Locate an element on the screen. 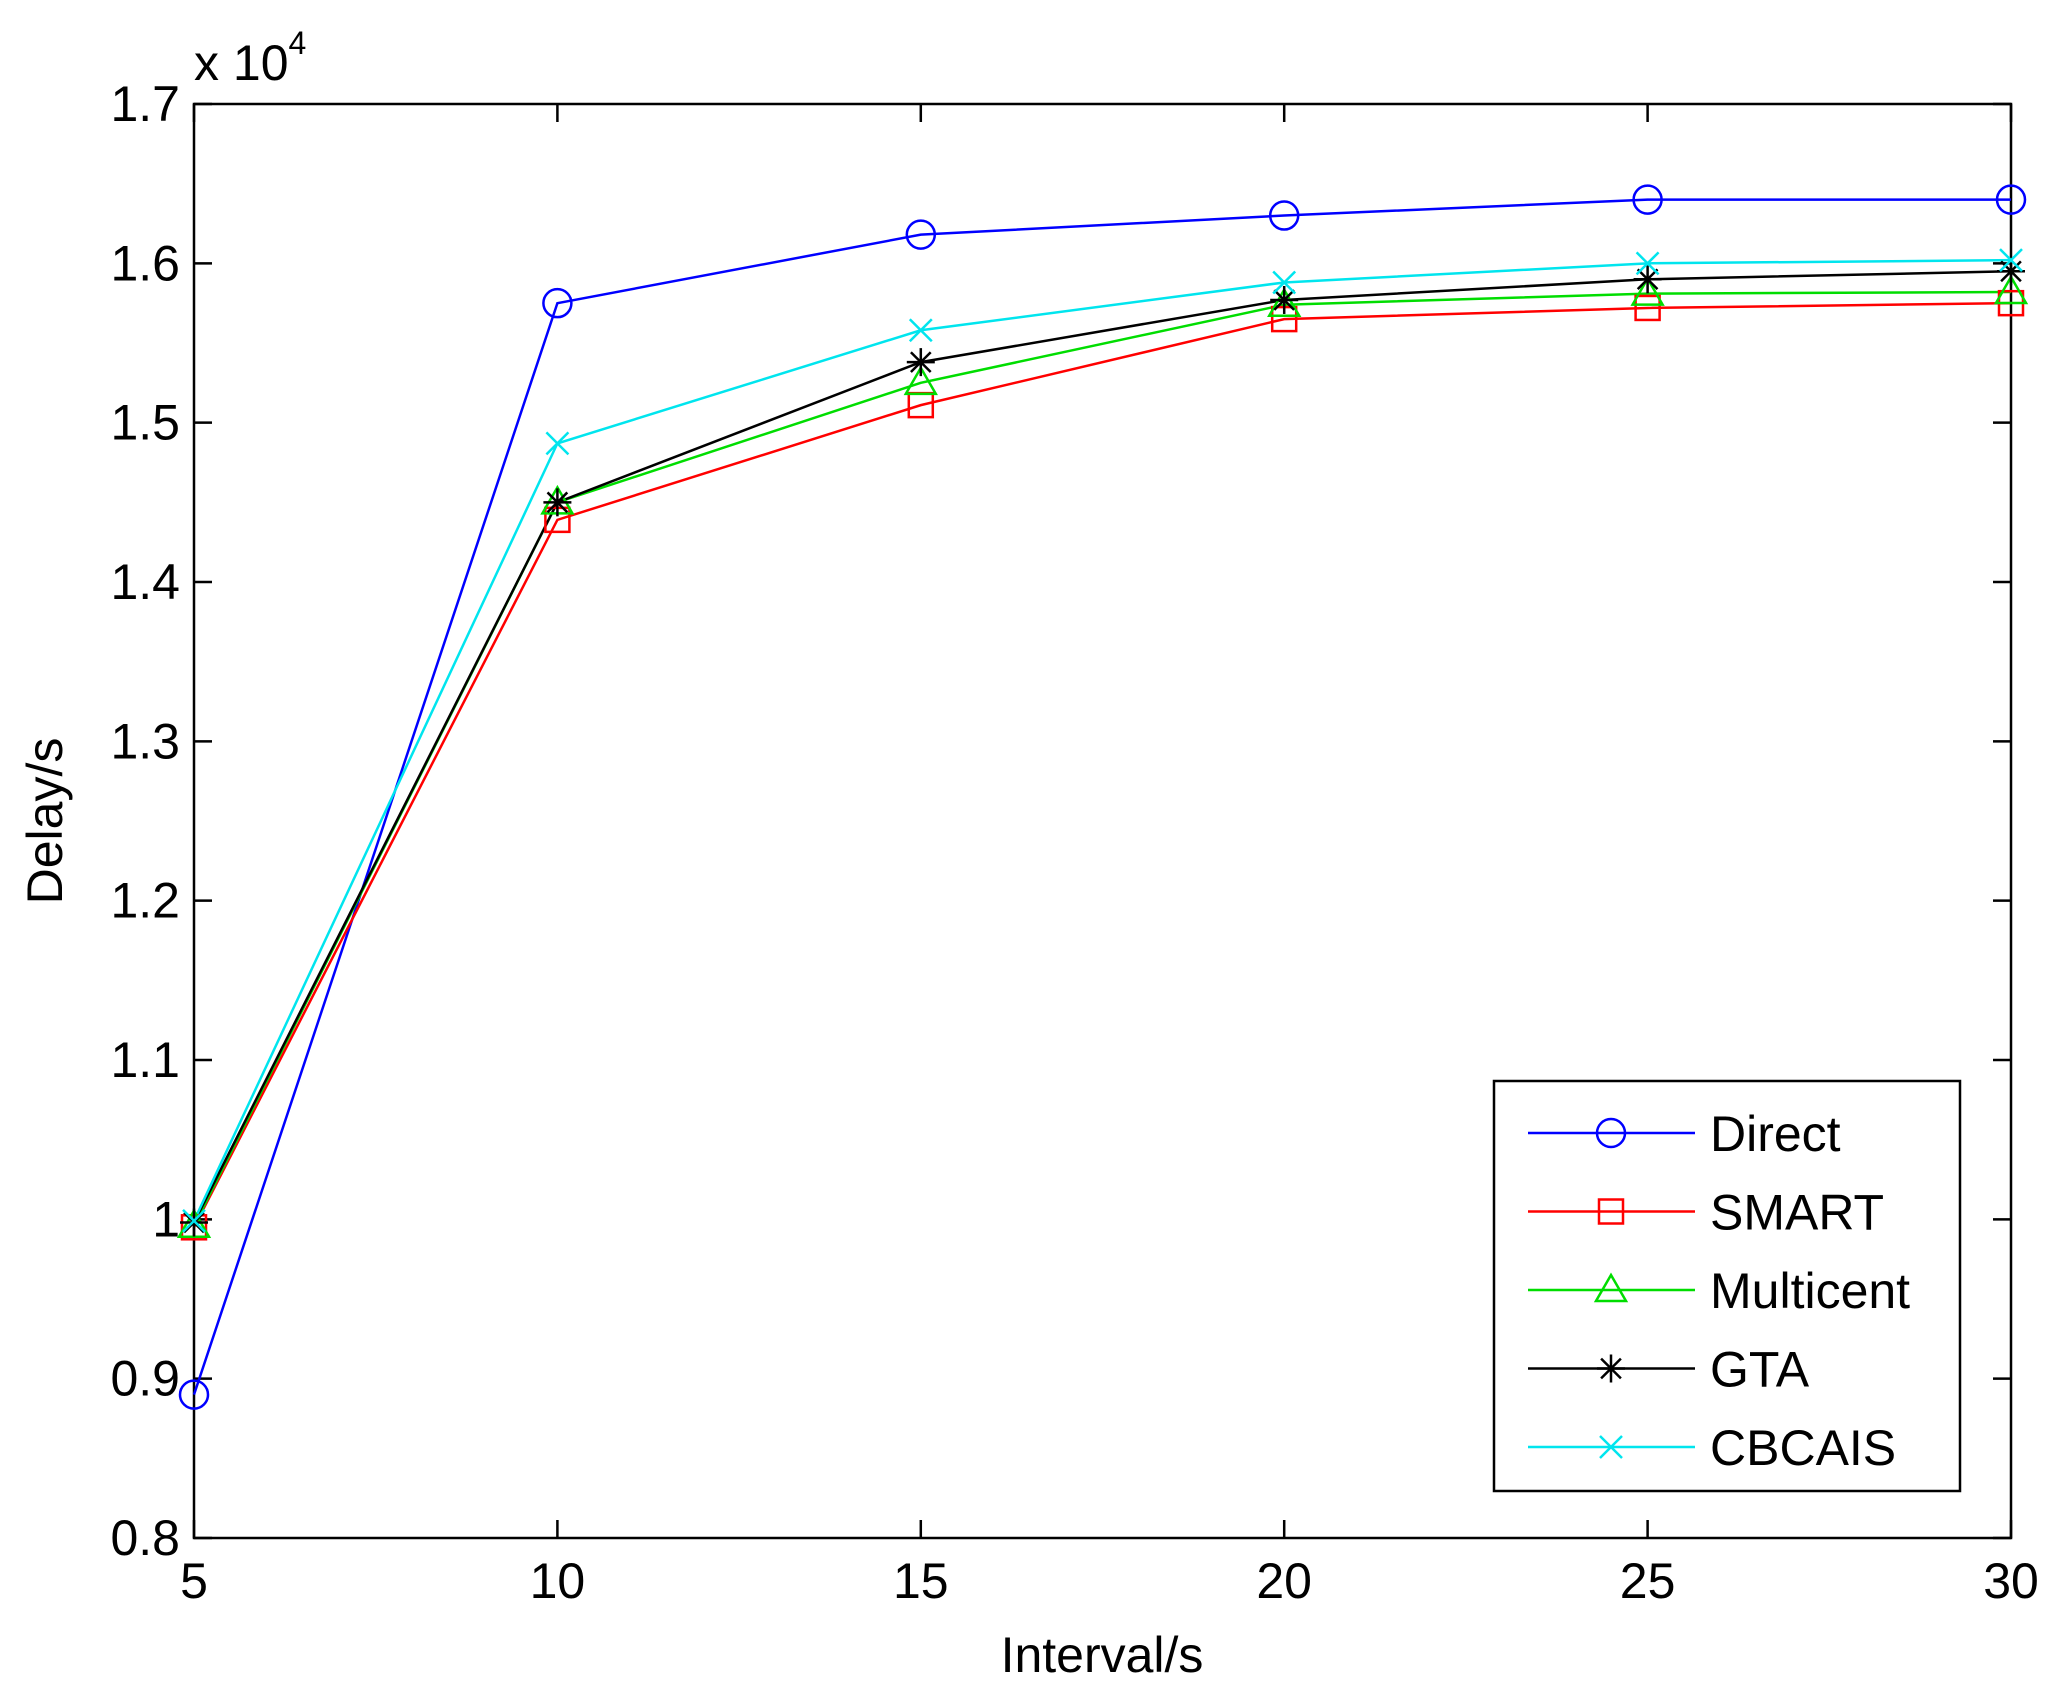  legend-marker-cbcais is located at coordinates (1611, 1447).